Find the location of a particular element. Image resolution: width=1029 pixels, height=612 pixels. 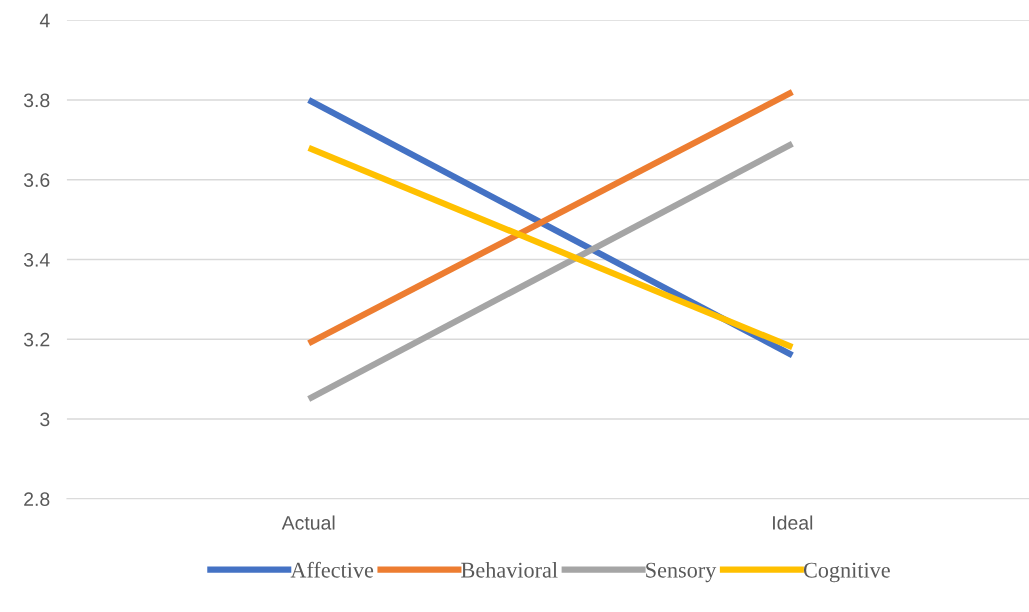

y-tick-label: 3.6 is located at coordinates (36, 180).